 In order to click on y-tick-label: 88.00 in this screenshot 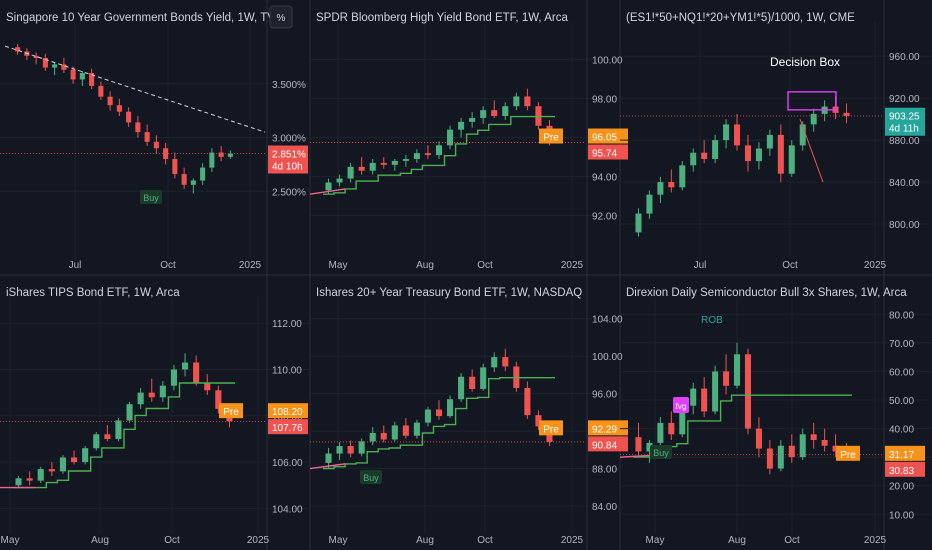, I will do `click(604, 470)`.